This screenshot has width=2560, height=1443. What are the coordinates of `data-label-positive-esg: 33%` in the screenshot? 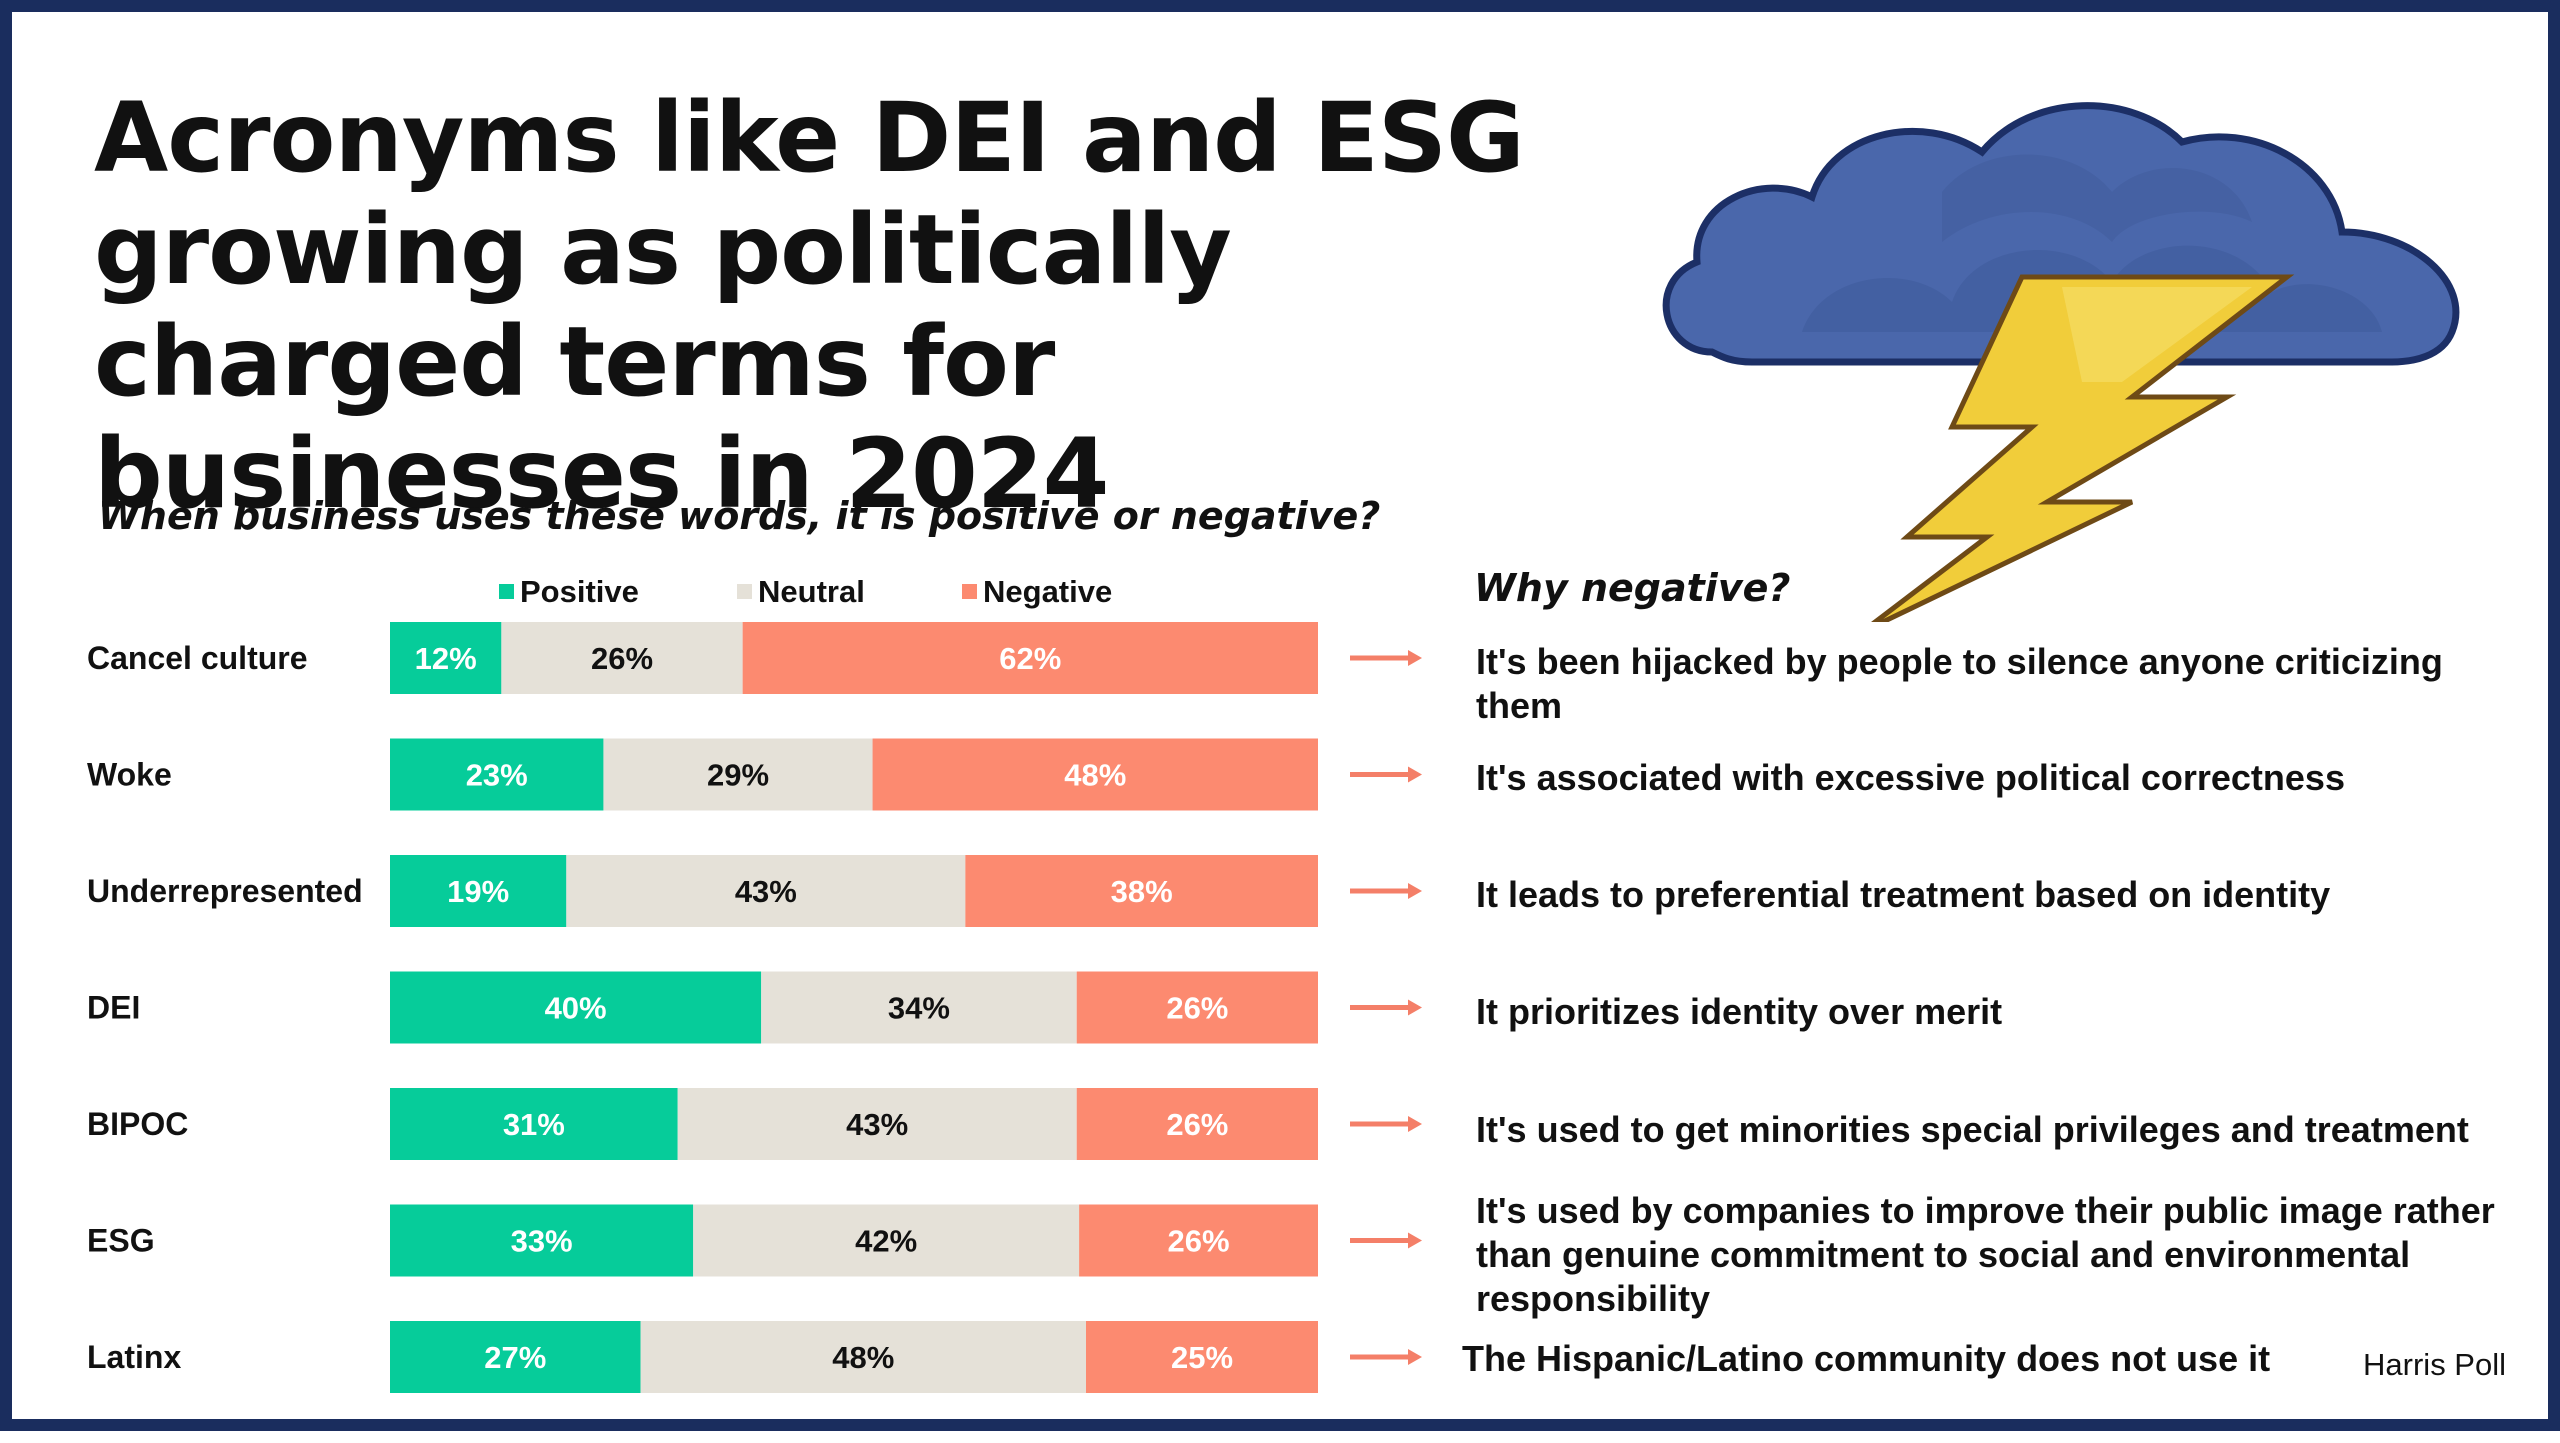 It's located at (542, 1241).